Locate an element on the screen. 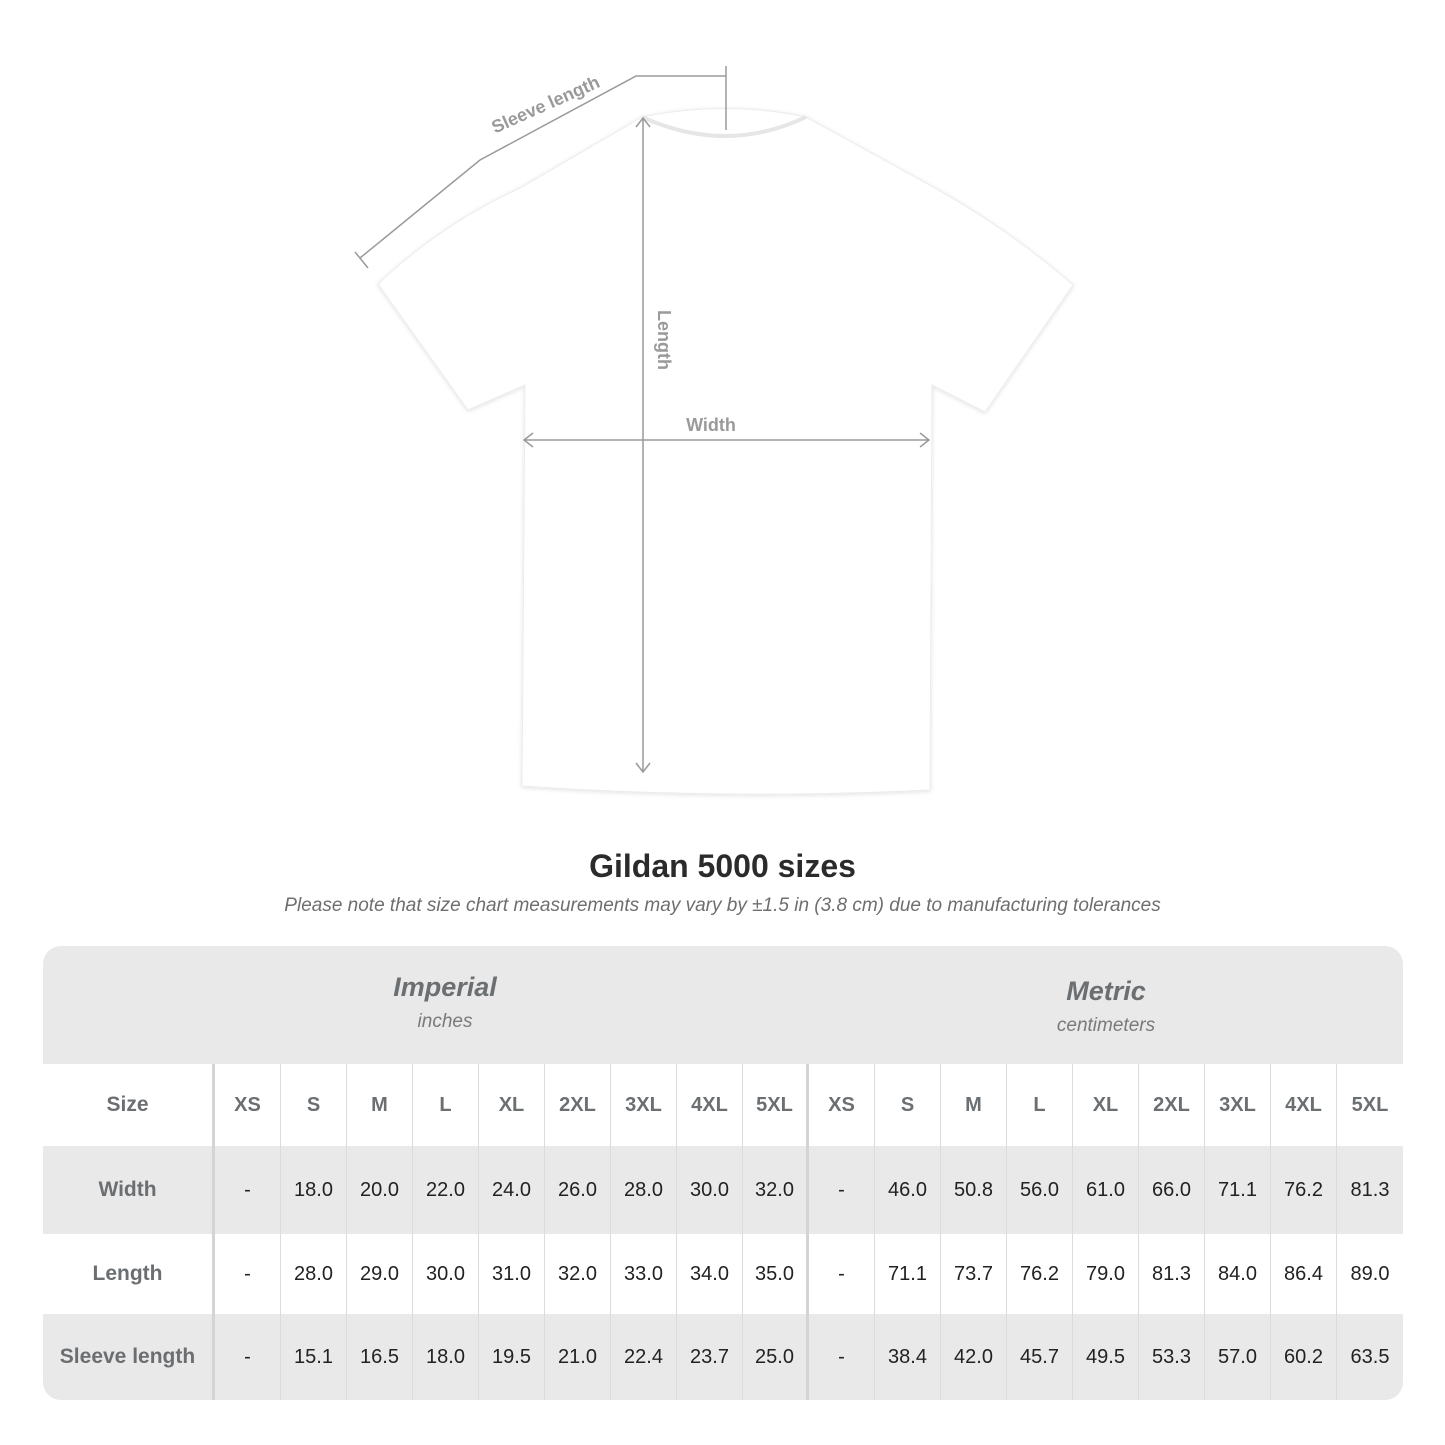 The width and height of the screenshot is (1445, 1445). metric-value-cell: 57.0 is located at coordinates (1238, 1357).